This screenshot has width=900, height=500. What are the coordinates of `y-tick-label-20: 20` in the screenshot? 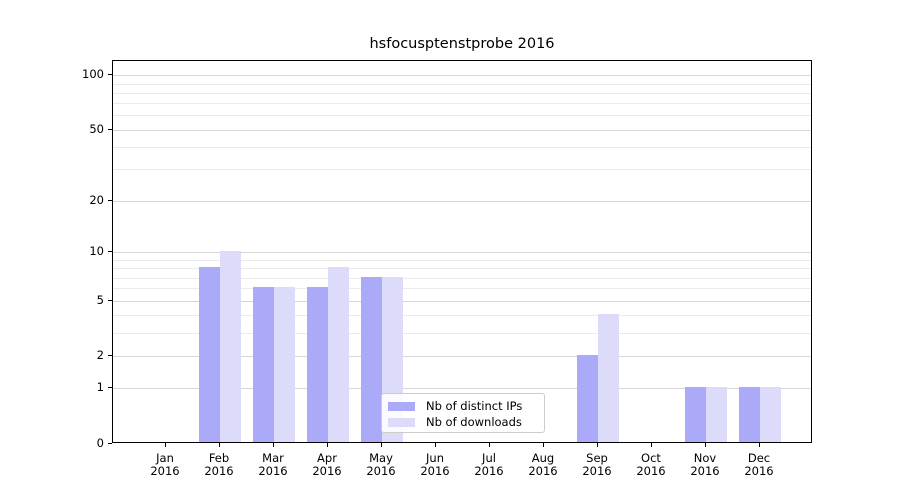 It's located at (96, 199).